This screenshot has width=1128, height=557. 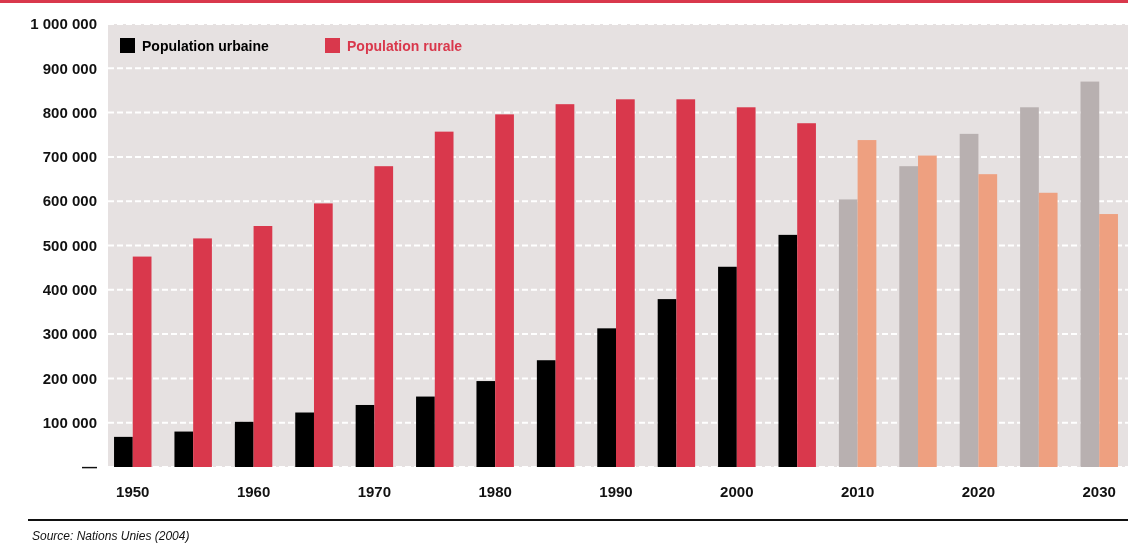 I want to click on x-tick-label: 2010, so click(x=857, y=491).